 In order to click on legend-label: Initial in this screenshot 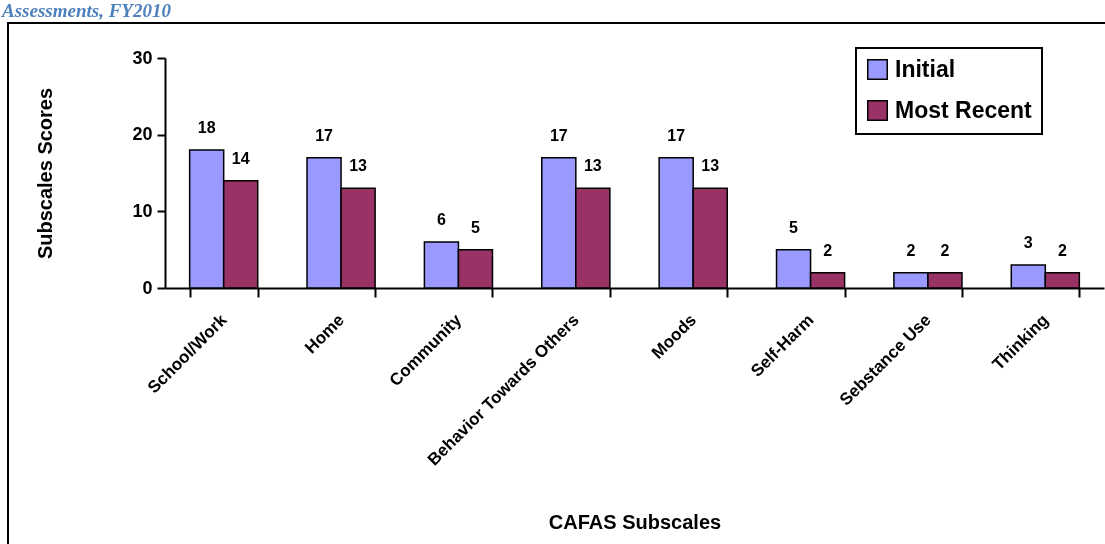, I will do `click(925, 68)`.